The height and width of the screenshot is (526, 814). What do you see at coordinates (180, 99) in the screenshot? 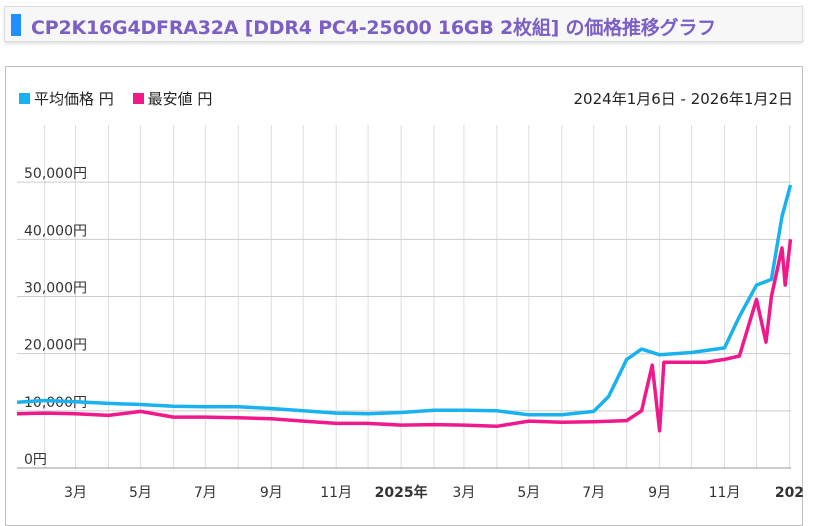
I see `legend-label-lowest: 最安値 円` at bounding box center [180, 99].